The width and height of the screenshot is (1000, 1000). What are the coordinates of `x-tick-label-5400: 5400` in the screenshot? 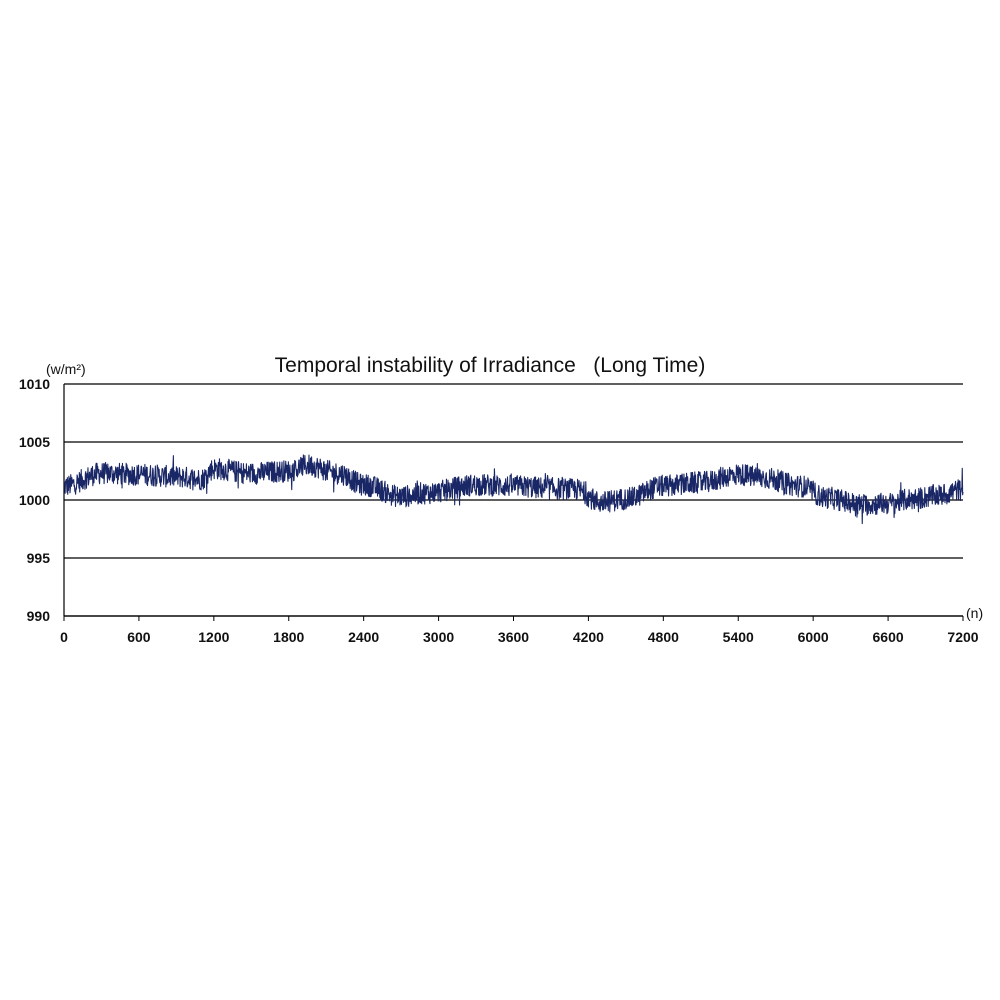 It's located at (738, 637).